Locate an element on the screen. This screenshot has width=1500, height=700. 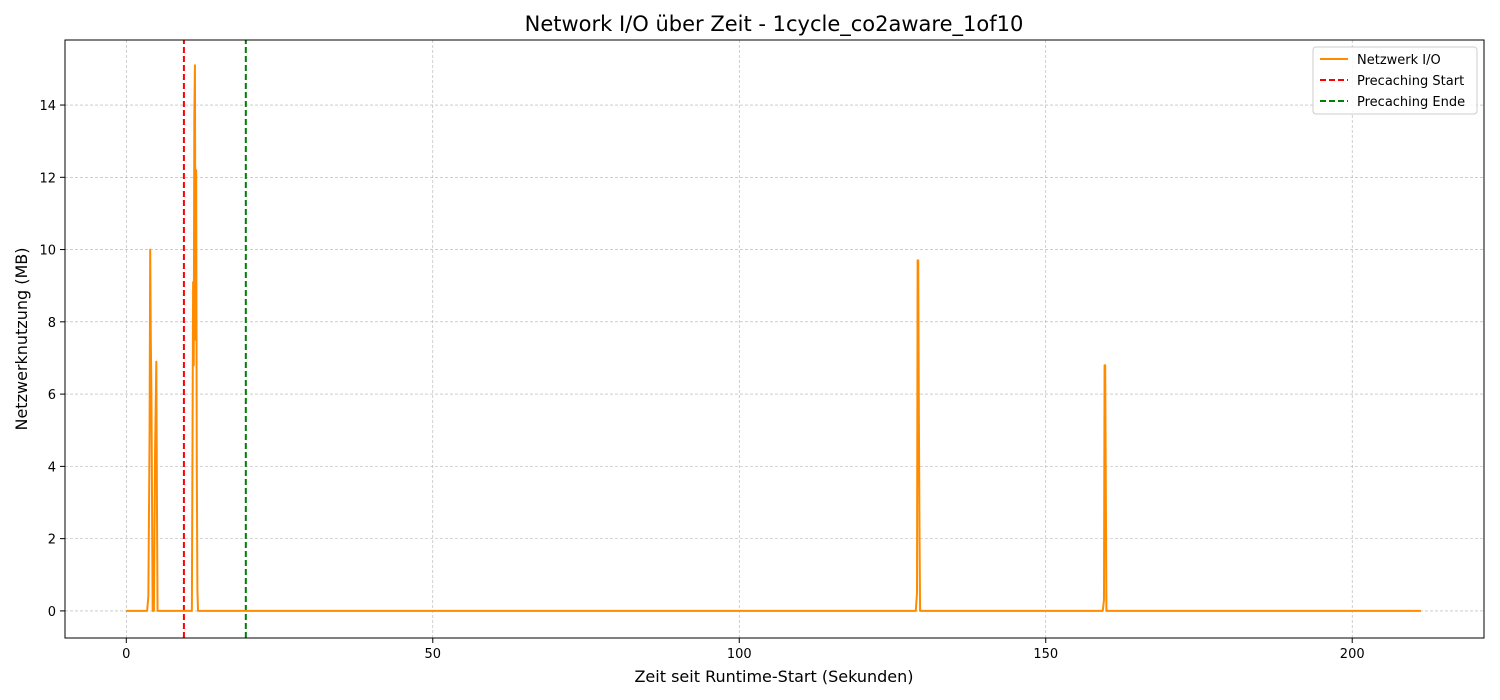
x-tick-label: 200 is located at coordinates (1352, 654).